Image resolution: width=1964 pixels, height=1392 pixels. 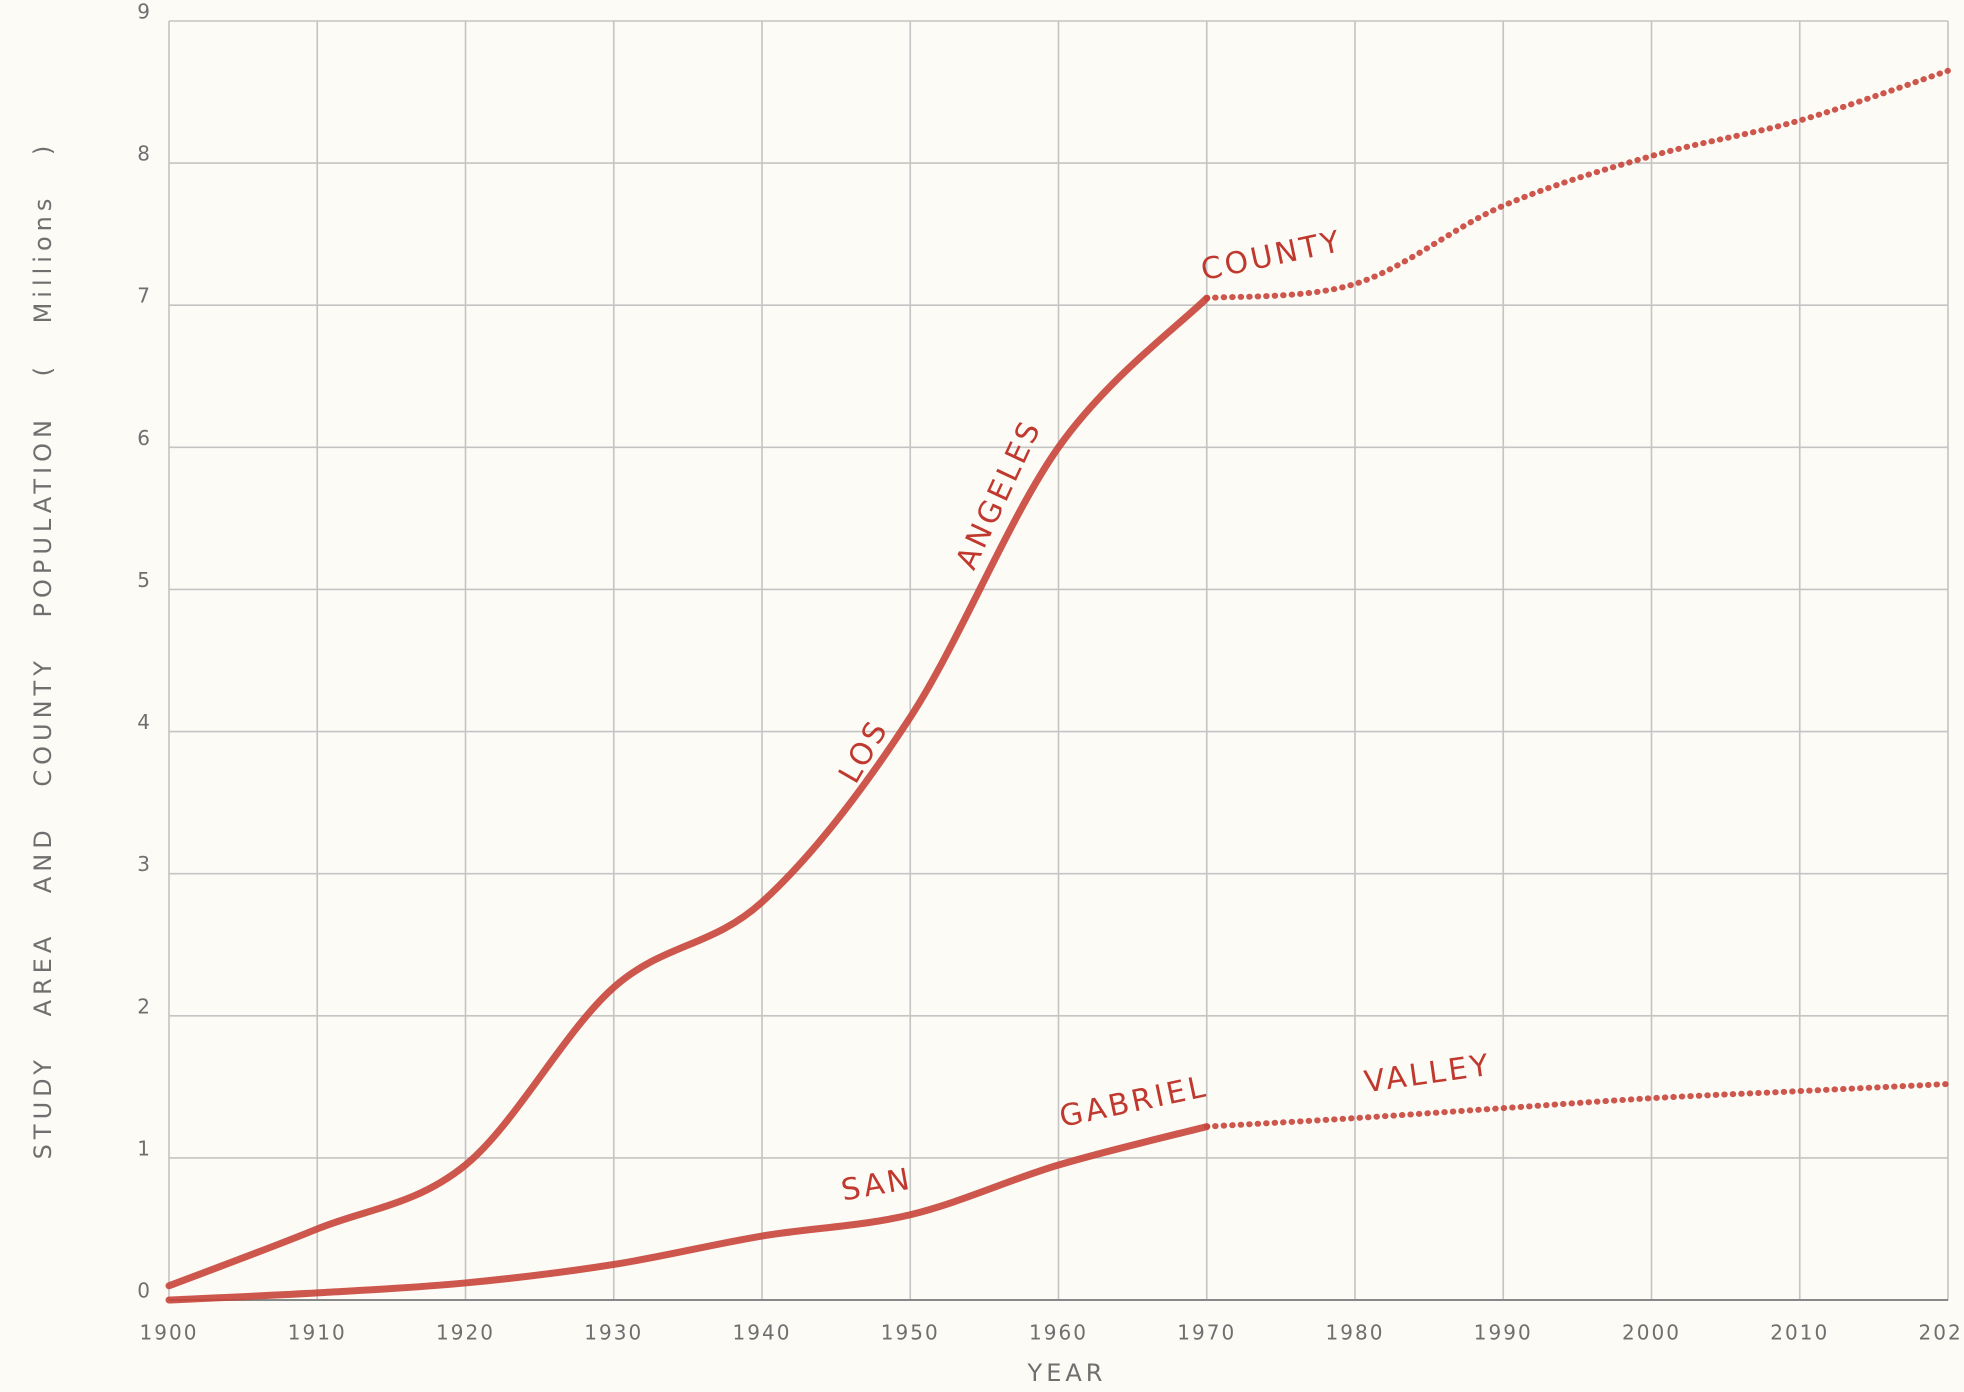 What do you see at coordinates (688, 1213) in the screenshot?
I see `series-line` at bounding box center [688, 1213].